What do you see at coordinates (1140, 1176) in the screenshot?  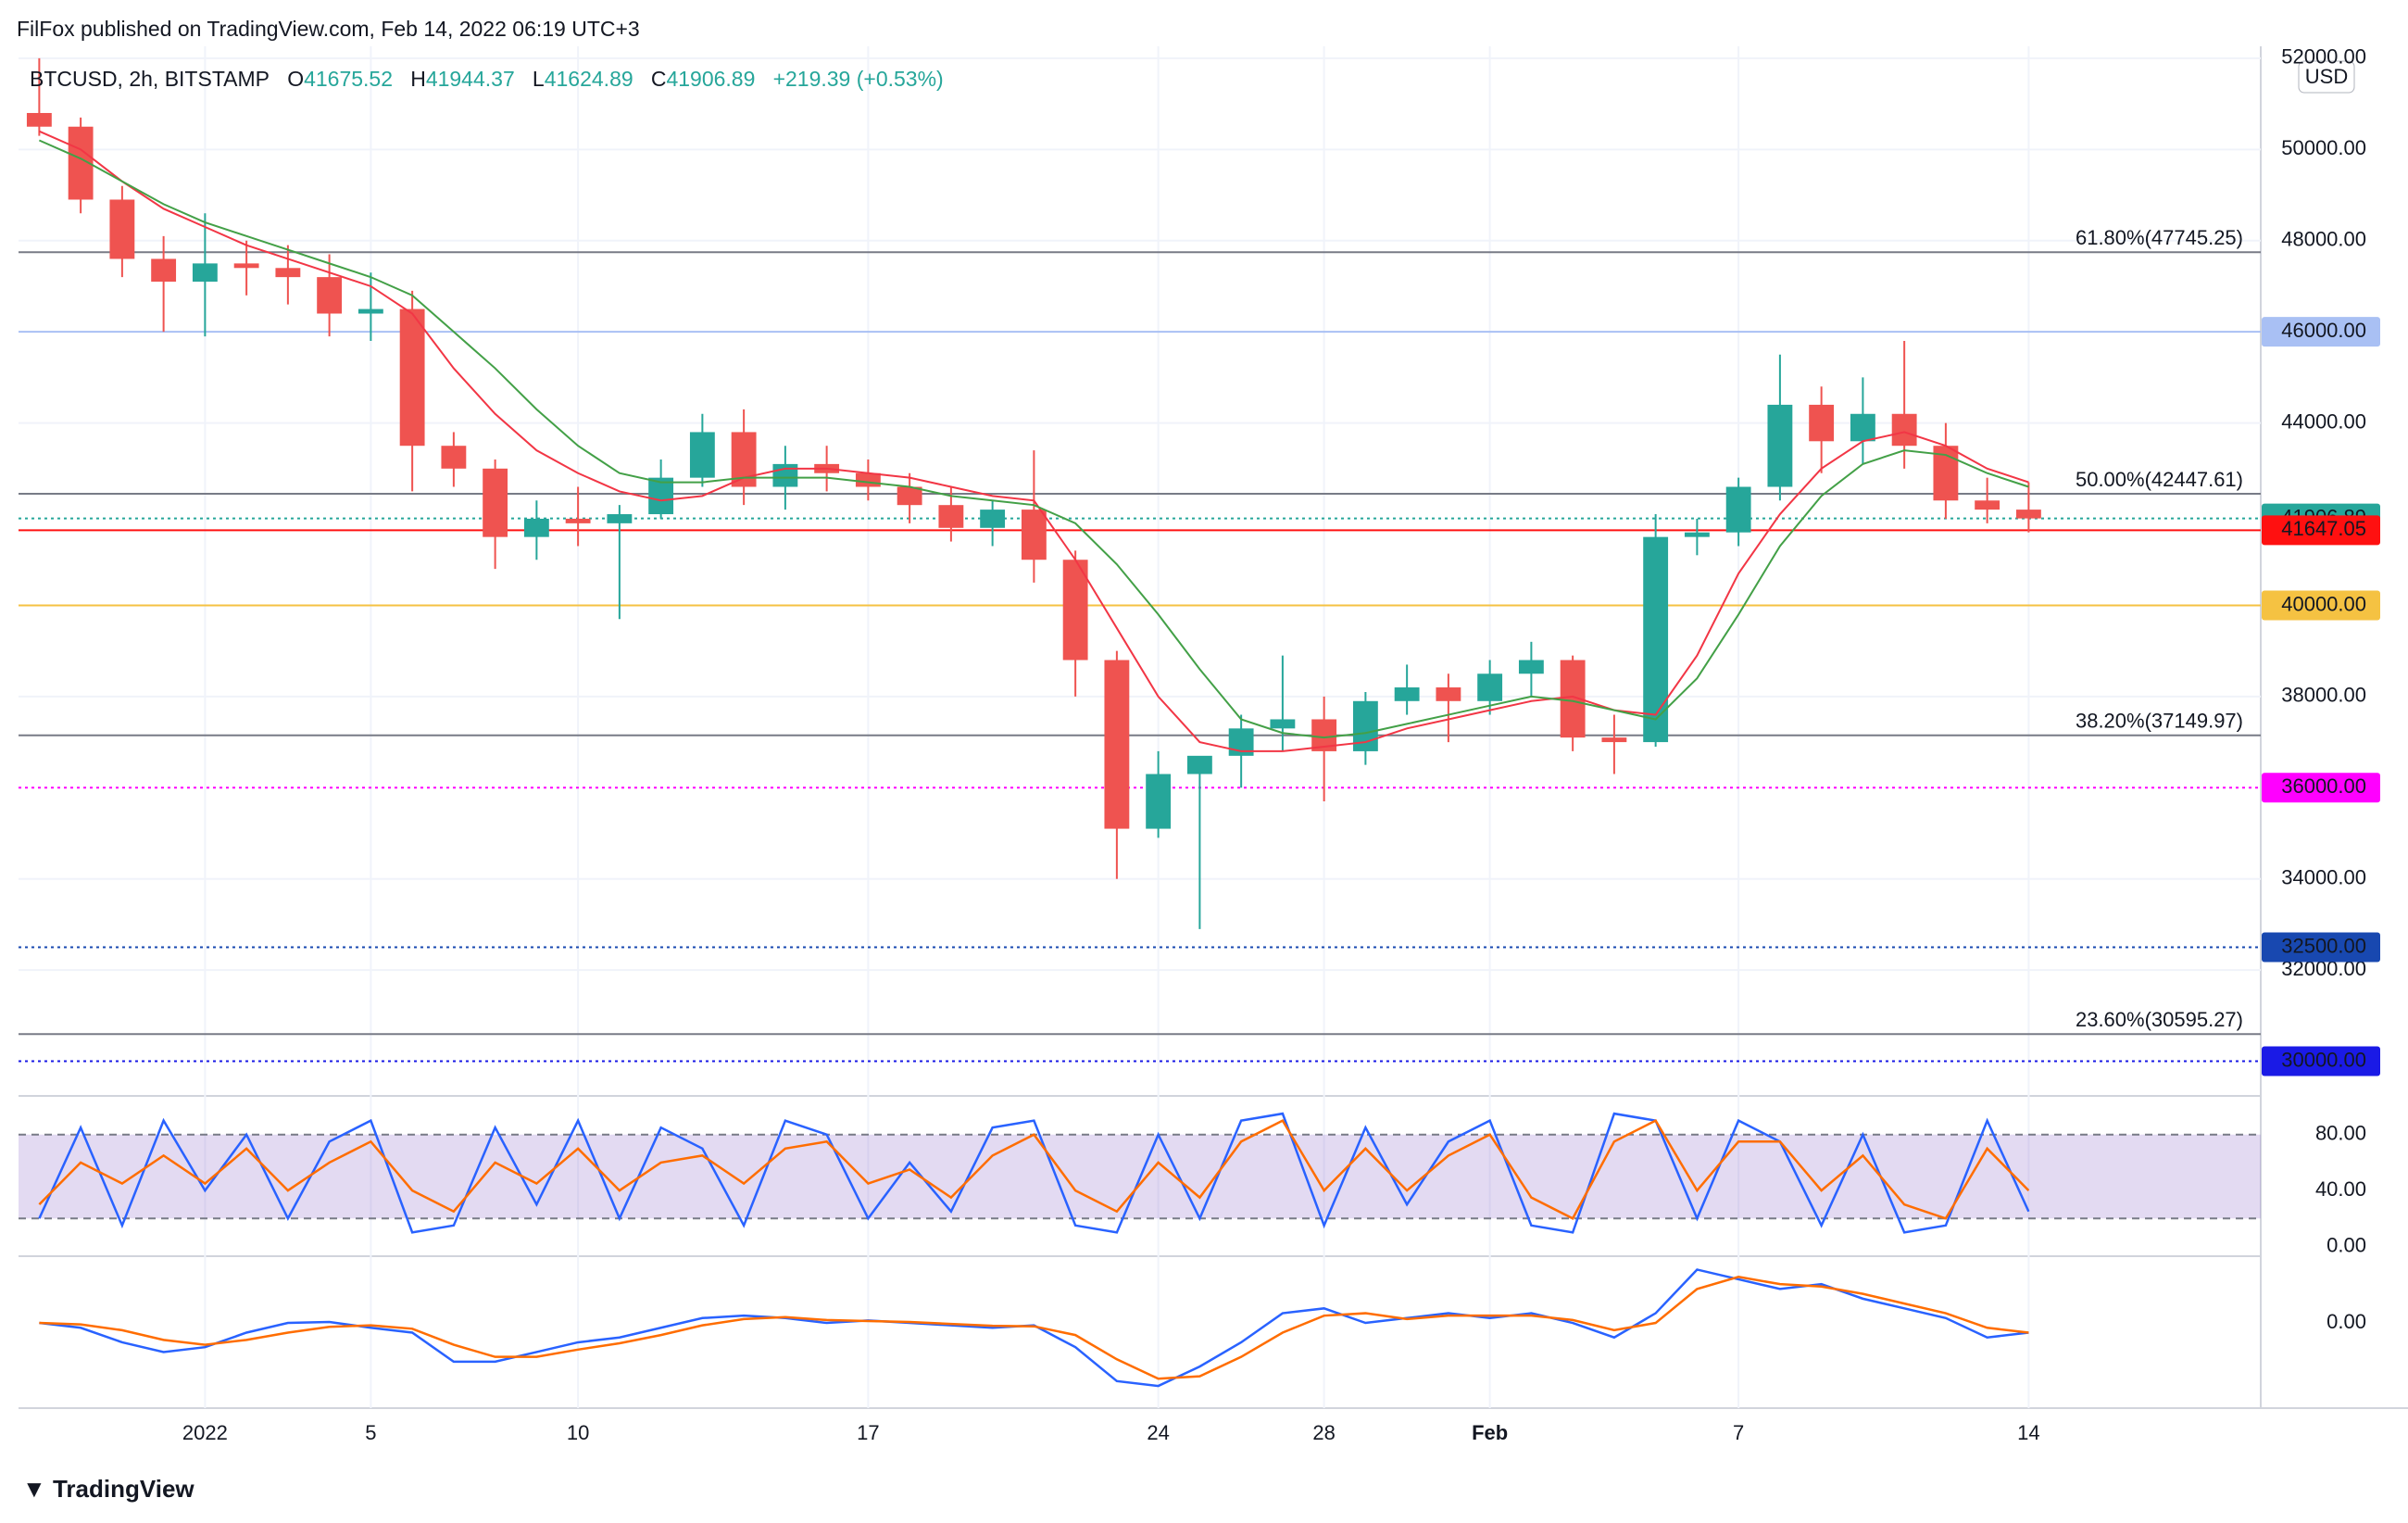 I see `band` at bounding box center [1140, 1176].